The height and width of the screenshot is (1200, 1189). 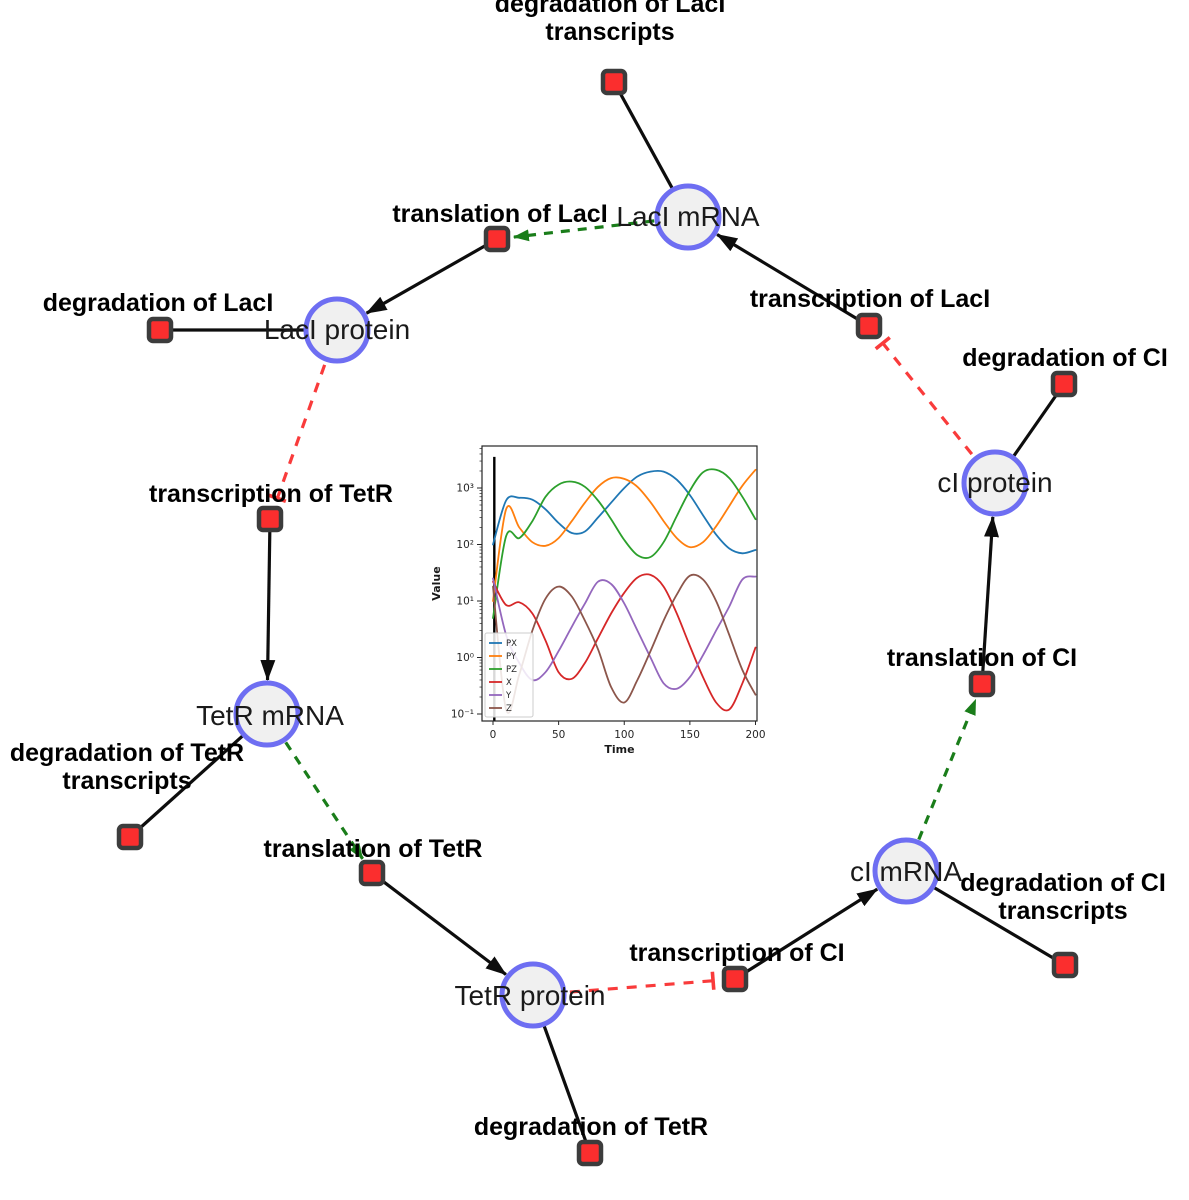 I want to click on y-tick-label: 10⁰, so click(x=465, y=658).